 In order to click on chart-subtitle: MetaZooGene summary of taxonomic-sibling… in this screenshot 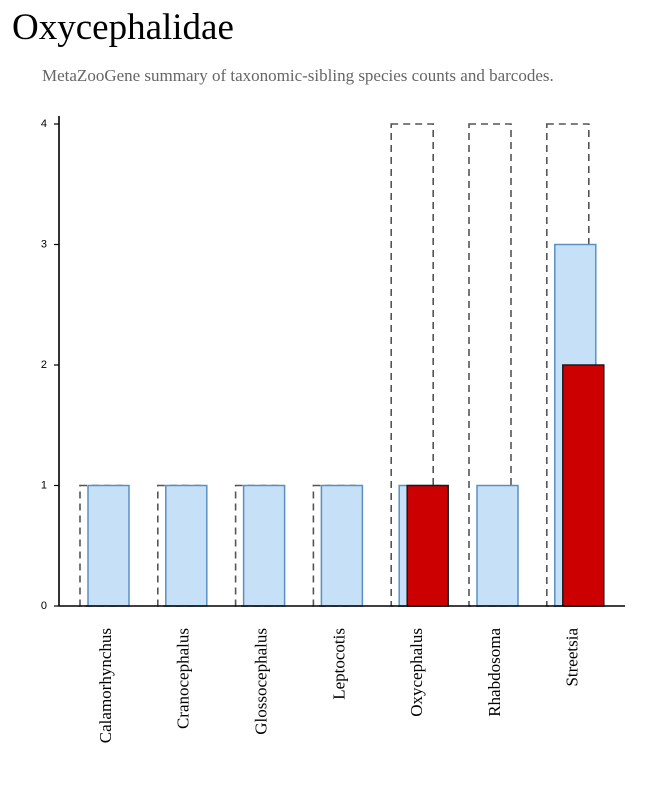, I will do `click(298, 75)`.